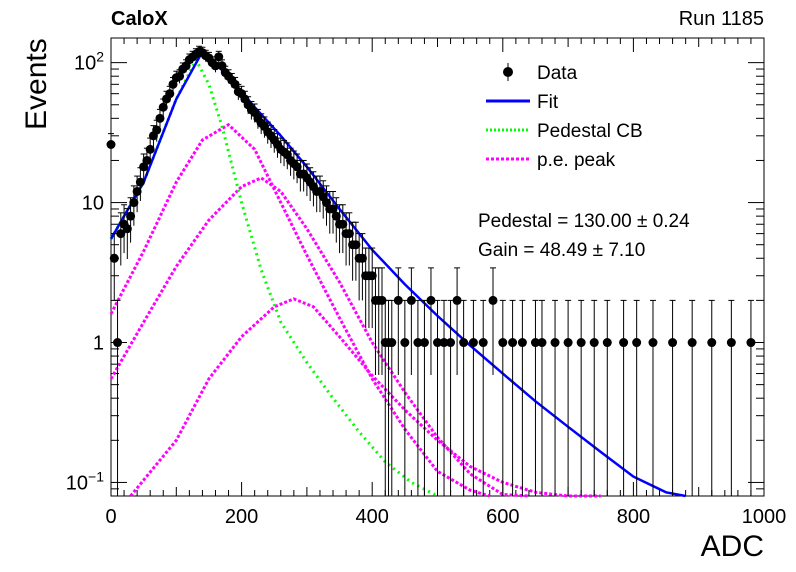  What do you see at coordinates (584, 221) in the screenshot?
I see `pedestal-stat: Pedestal = 130.00 ± 0.24` at bounding box center [584, 221].